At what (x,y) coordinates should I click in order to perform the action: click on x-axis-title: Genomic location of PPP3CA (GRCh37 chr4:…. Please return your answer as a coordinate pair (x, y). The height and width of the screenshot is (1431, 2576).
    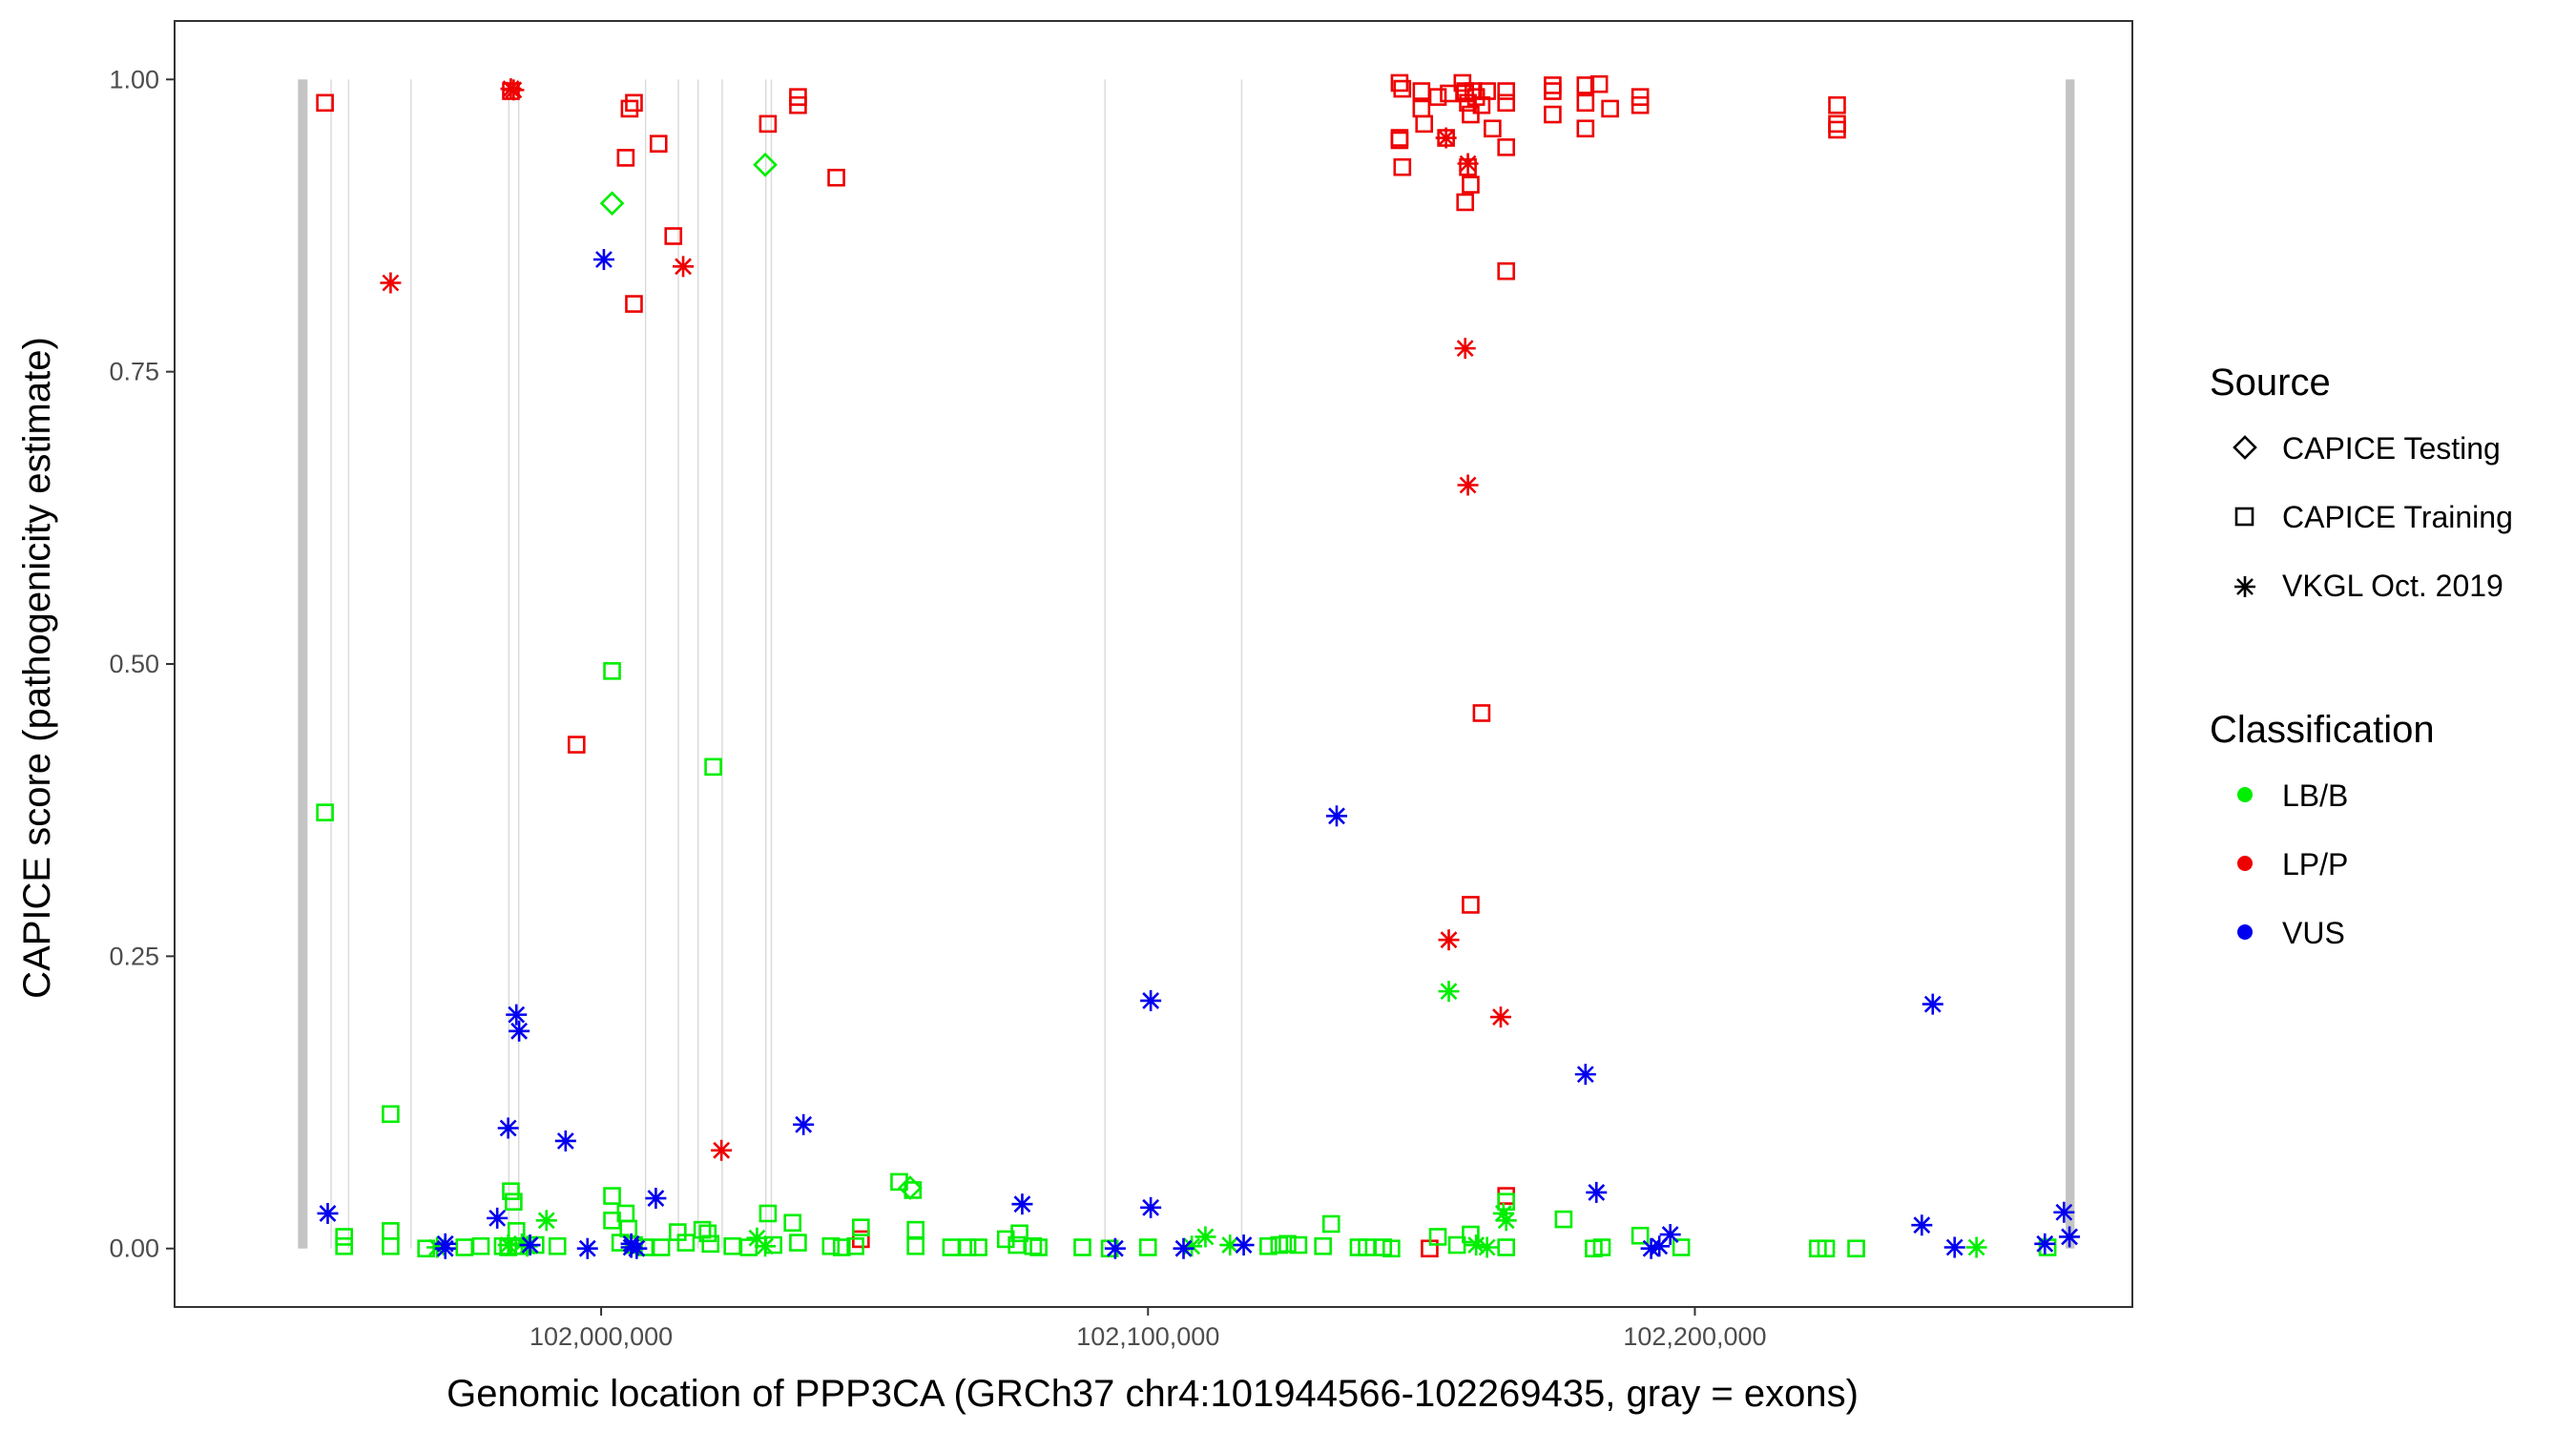
    Looking at the image, I should click on (1153, 1394).